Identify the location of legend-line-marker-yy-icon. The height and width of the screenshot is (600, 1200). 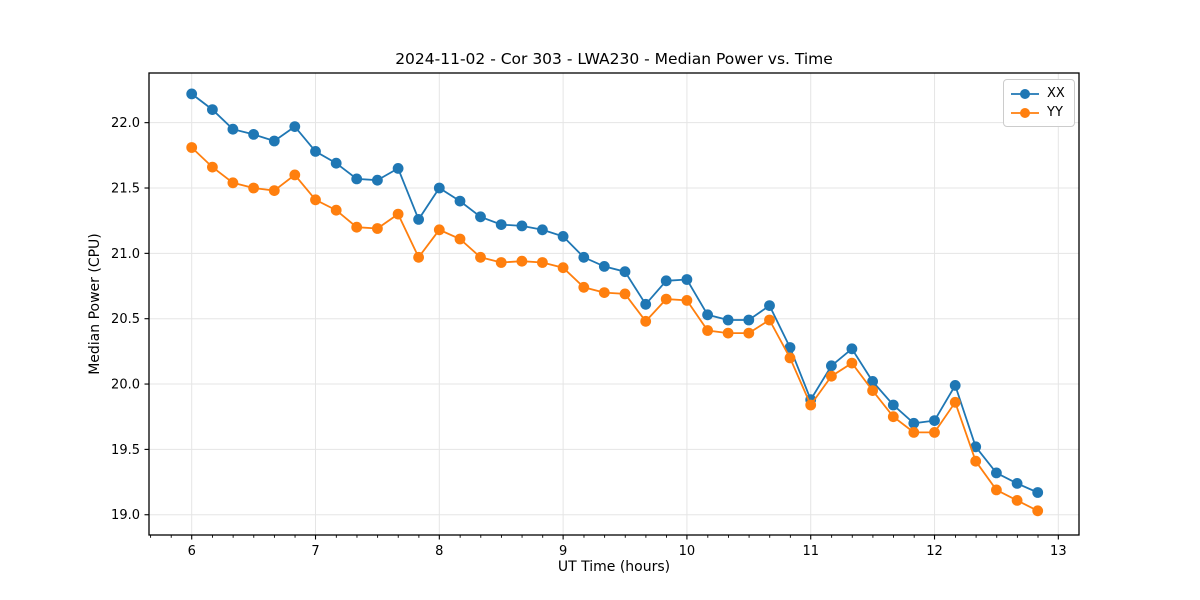
(1025, 112).